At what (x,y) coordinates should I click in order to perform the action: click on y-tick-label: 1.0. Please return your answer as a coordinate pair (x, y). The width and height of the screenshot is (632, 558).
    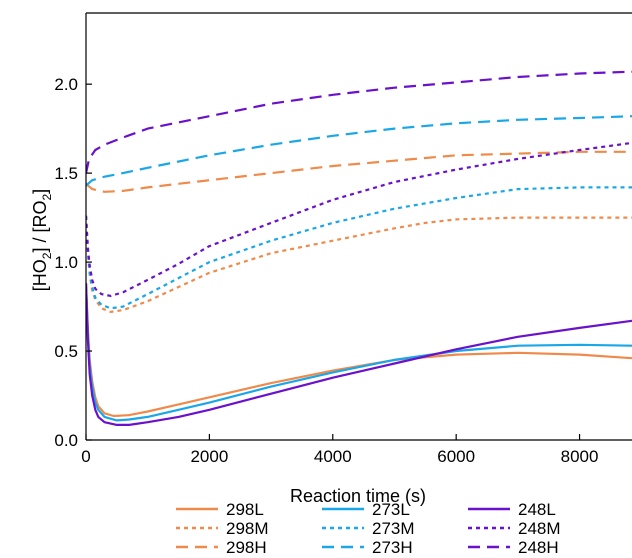
    Looking at the image, I should click on (66, 262).